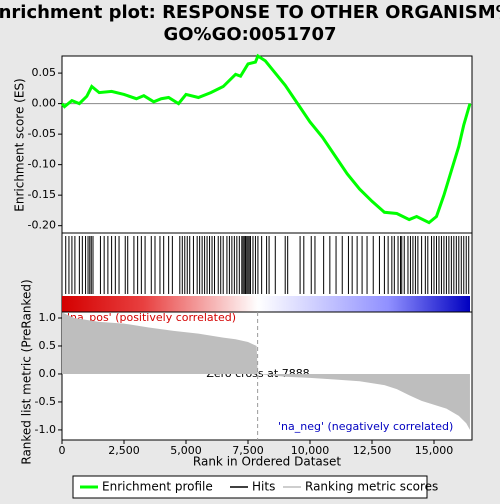  What do you see at coordinates (186, 450) in the screenshot?
I see `x-tick-label: 5,000` at bounding box center [186, 450].